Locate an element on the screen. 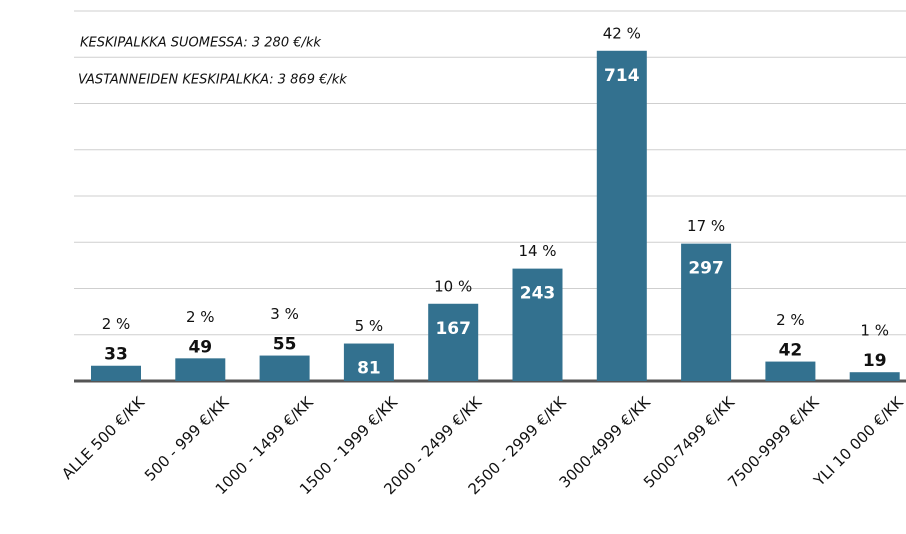 The image size is (906, 534). x-tick-label: 5000-7499 €/KK is located at coordinates (689, 441).